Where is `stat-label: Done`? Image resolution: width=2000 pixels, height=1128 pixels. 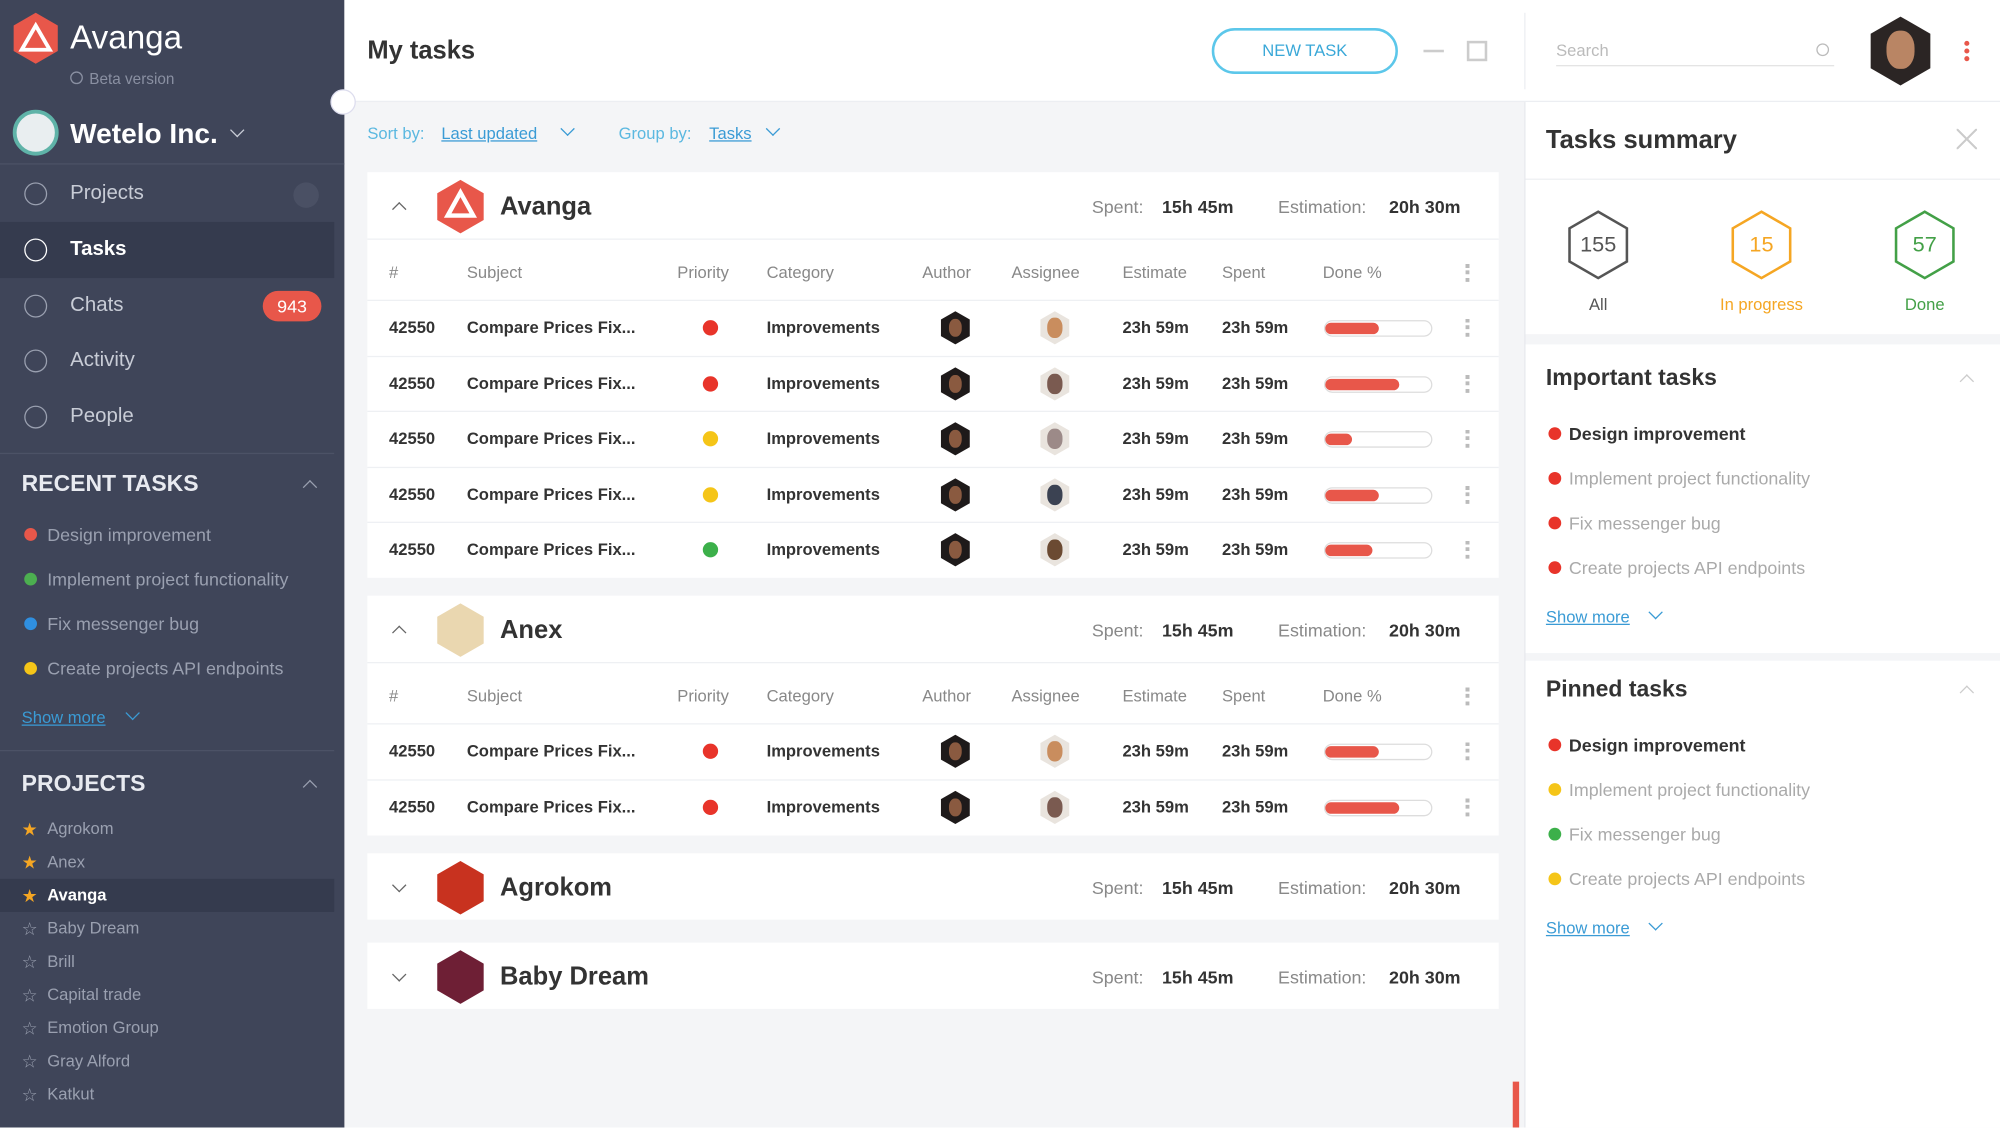 stat-label: Done is located at coordinates (1924, 304).